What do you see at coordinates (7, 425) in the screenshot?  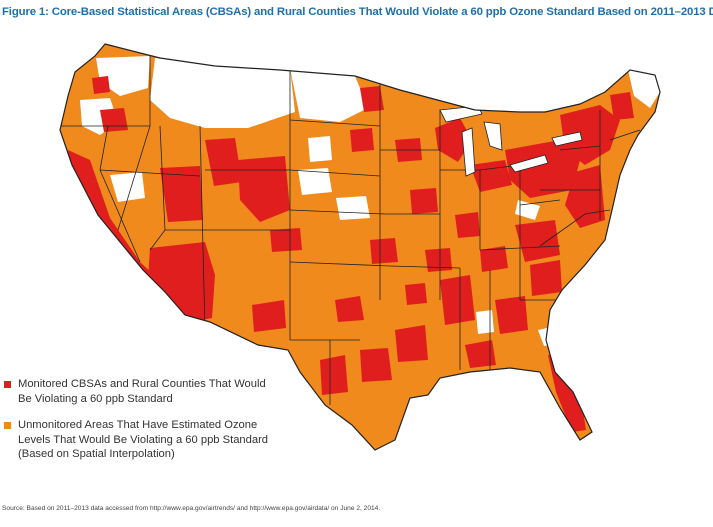 I see `unmonitored-swatch` at bounding box center [7, 425].